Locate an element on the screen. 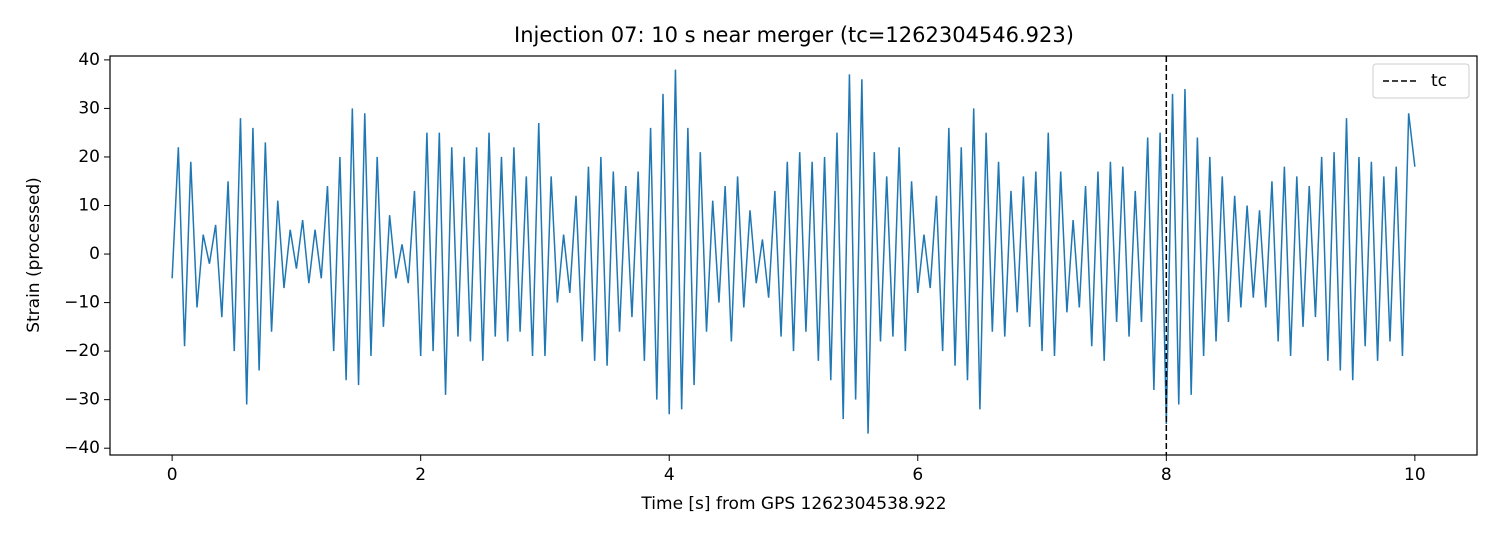 Image resolution: width=1500 pixels, height=540 pixels. x-tick-label: 8 is located at coordinates (1166, 475).